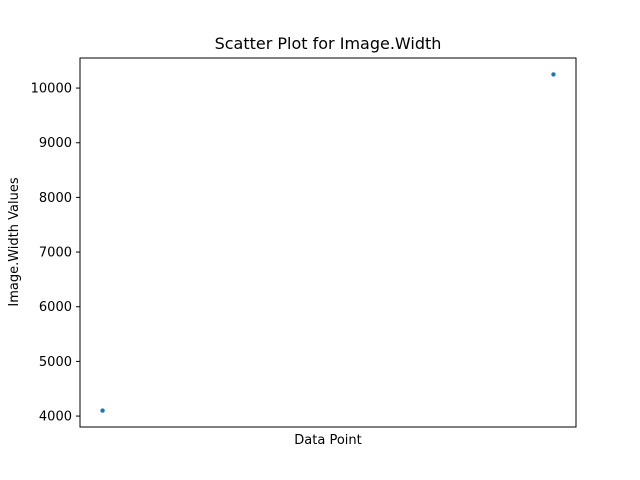 Image resolution: width=640 pixels, height=480 pixels. Describe the element at coordinates (14, 241) in the screenshot. I see `y-axis-label: Image.Width Values` at that location.